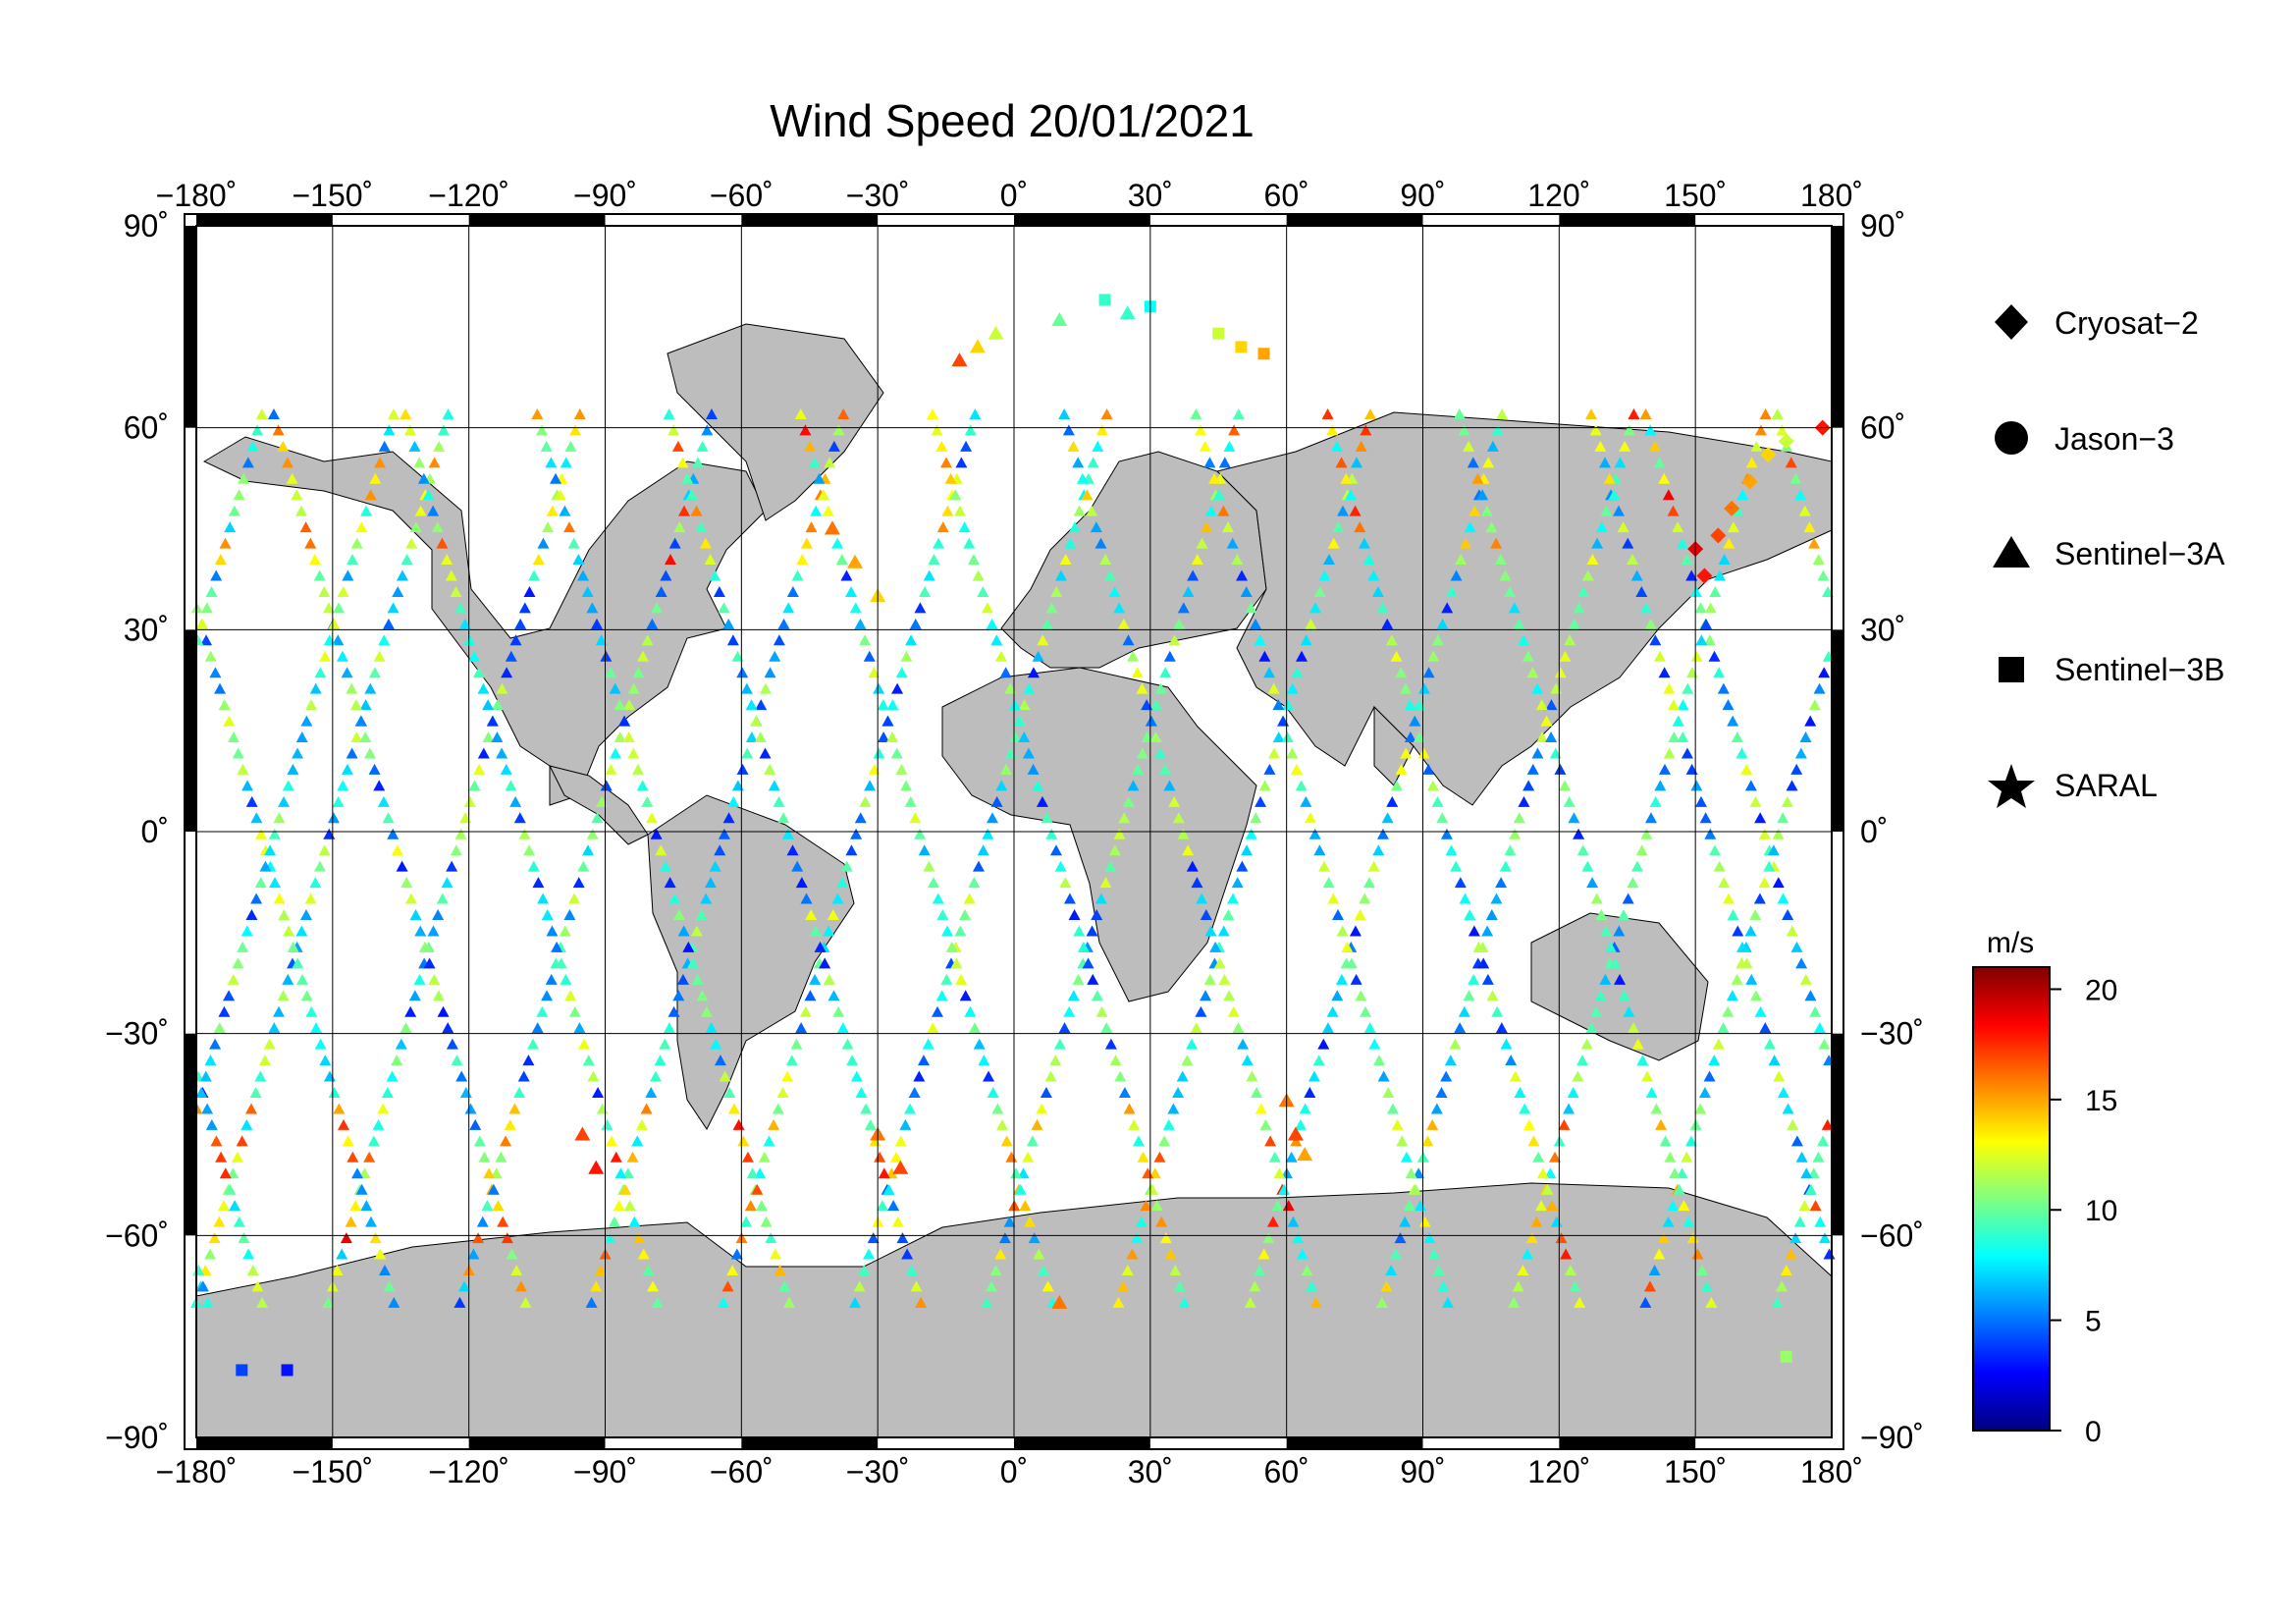 Image resolution: width=2296 pixels, height=1623 pixels. Describe the element at coordinates (137, 831) in the screenshot. I see `lat-ticks-left: 90˚ 60˚ 30˚ 0˚ −30˚ −60˚ −90˚` at that location.